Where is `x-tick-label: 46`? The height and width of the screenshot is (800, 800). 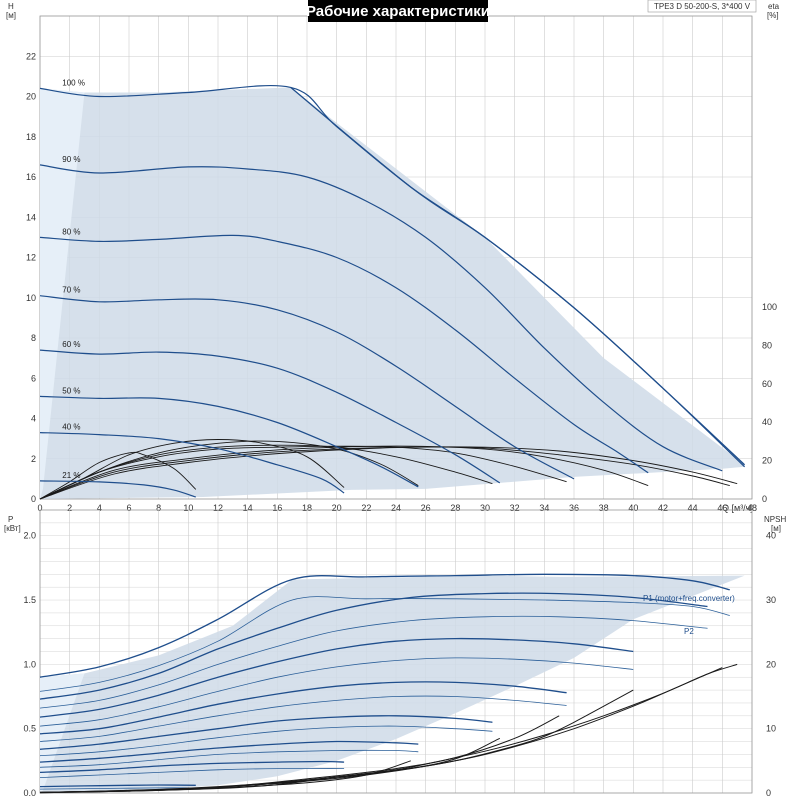 x-tick-label: 46 is located at coordinates (722, 508).